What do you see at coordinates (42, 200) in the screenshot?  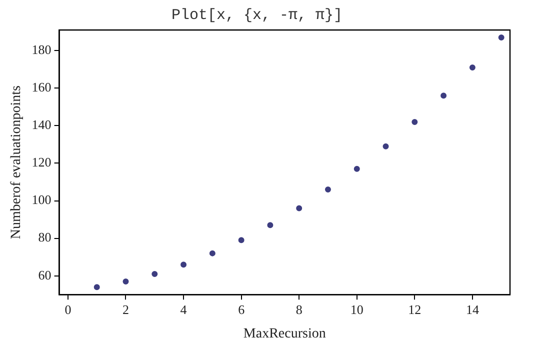 I see `y-tick-label: 100` at bounding box center [42, 200].